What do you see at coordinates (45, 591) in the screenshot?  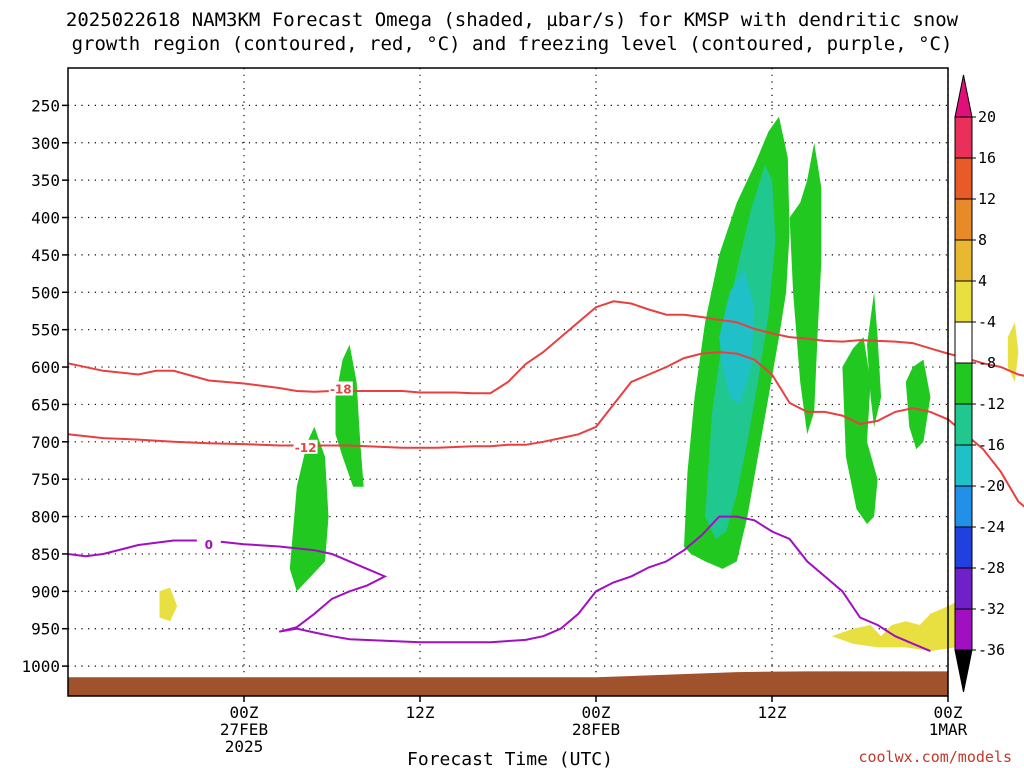 I see `y-tick-label: 900` at bounding box center [45, 591].